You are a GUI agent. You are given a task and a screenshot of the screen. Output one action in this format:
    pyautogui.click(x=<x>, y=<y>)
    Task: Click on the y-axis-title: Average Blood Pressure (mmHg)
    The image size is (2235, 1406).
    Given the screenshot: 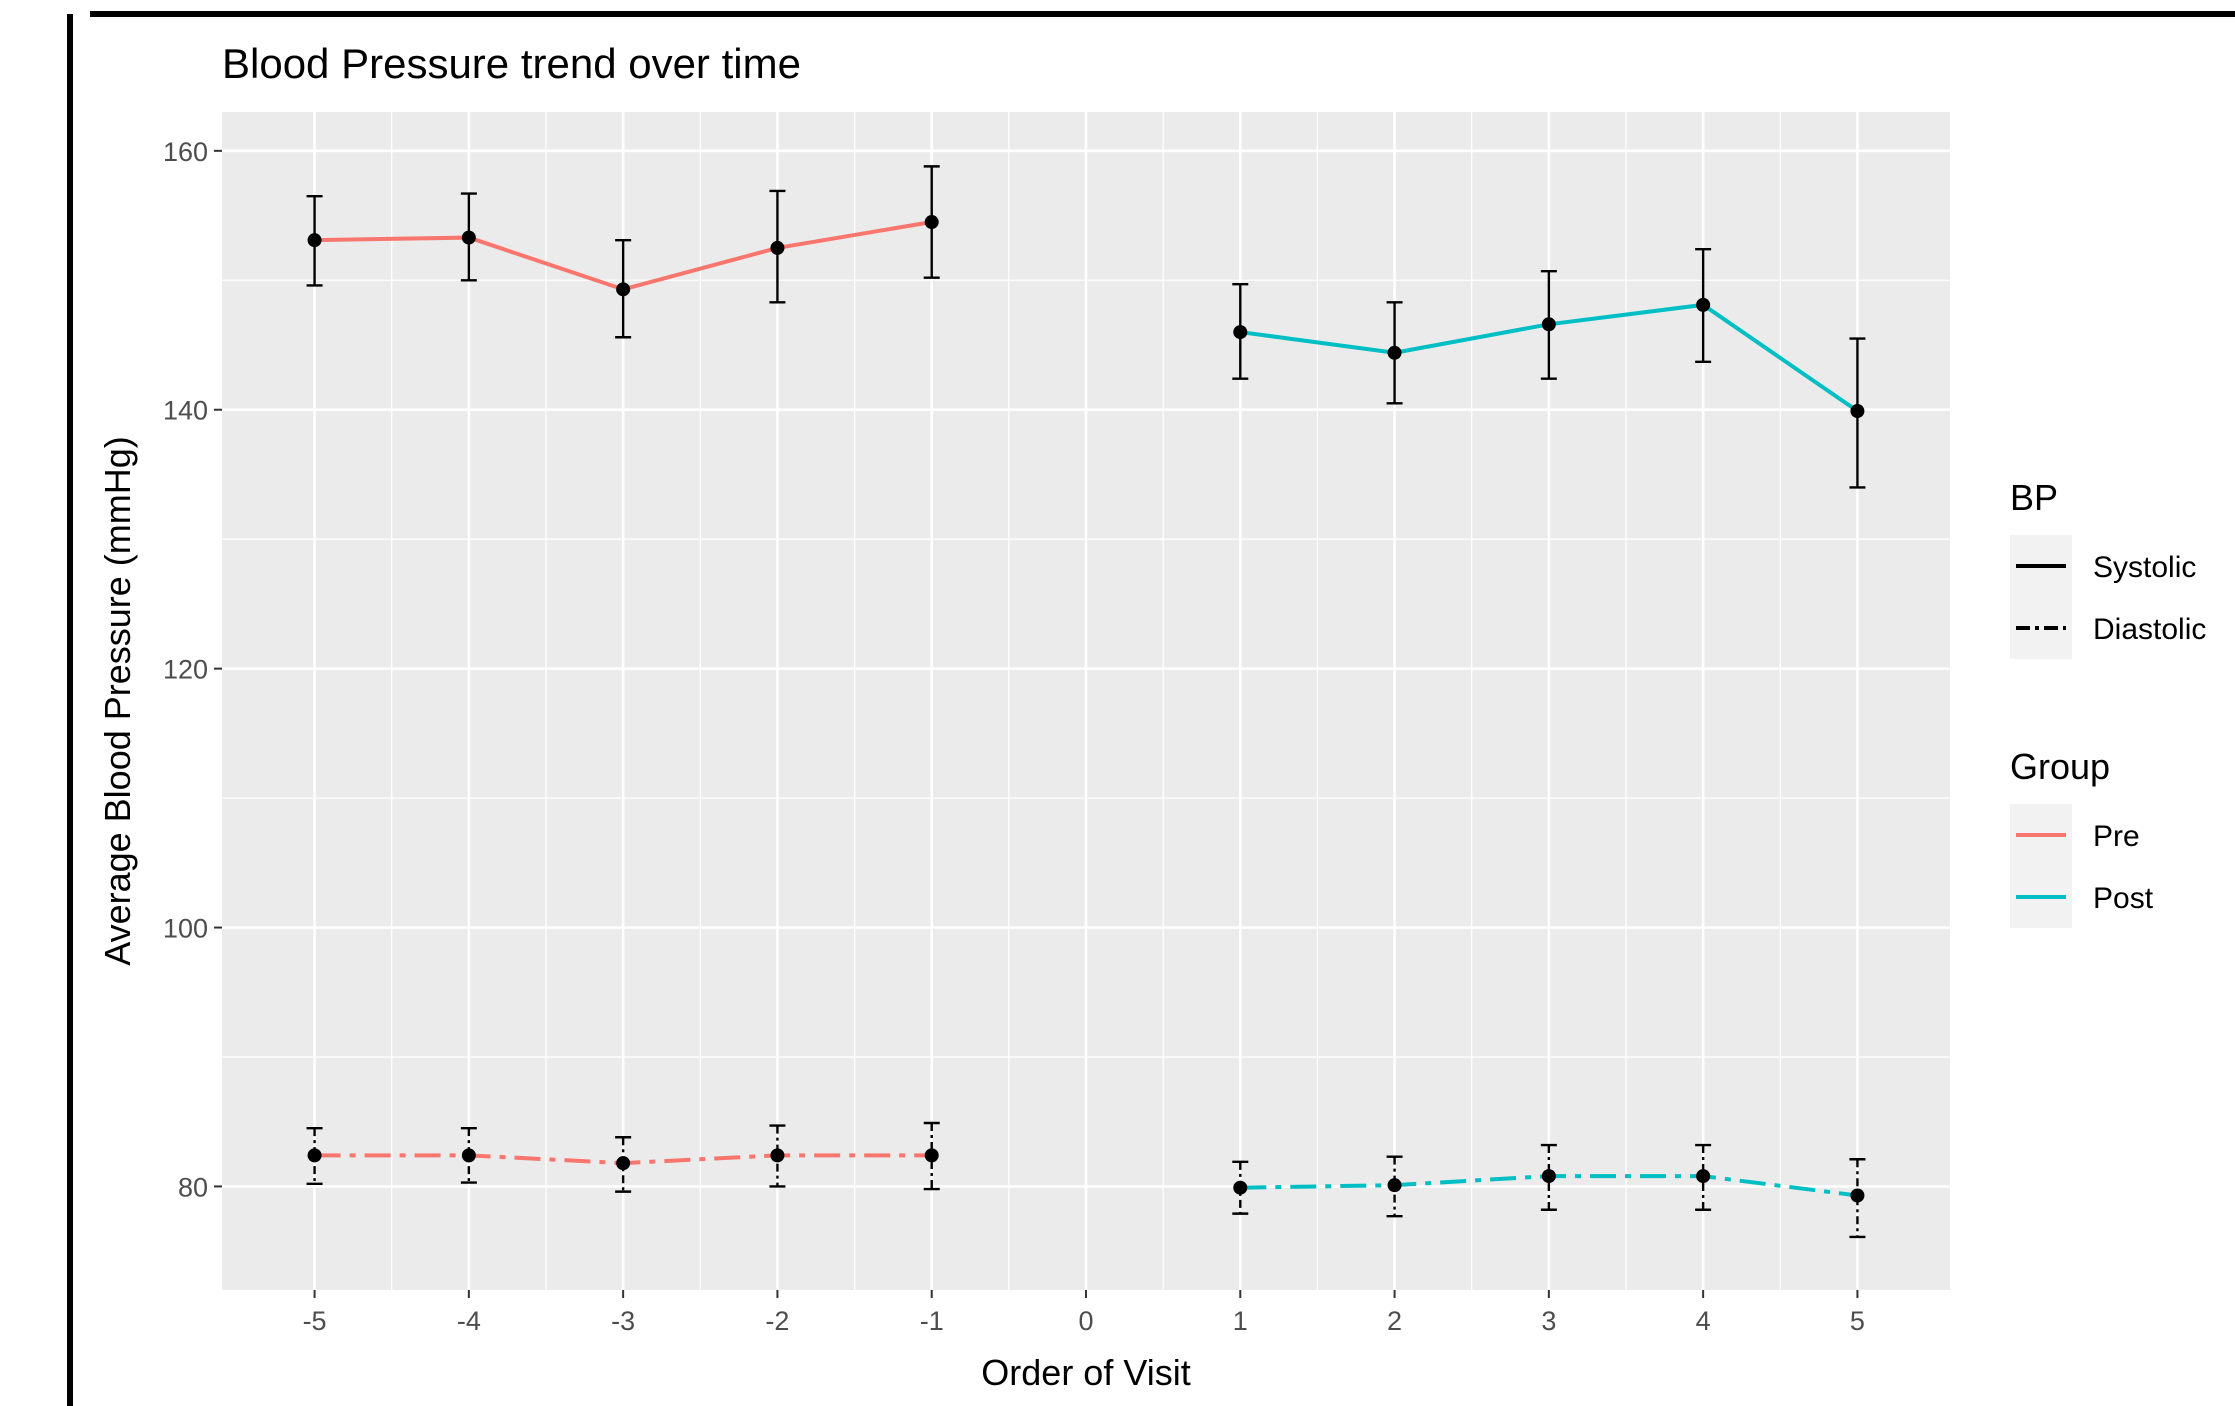 What is the action you would take?
    pyautogui.click(x=117, y=701)
    